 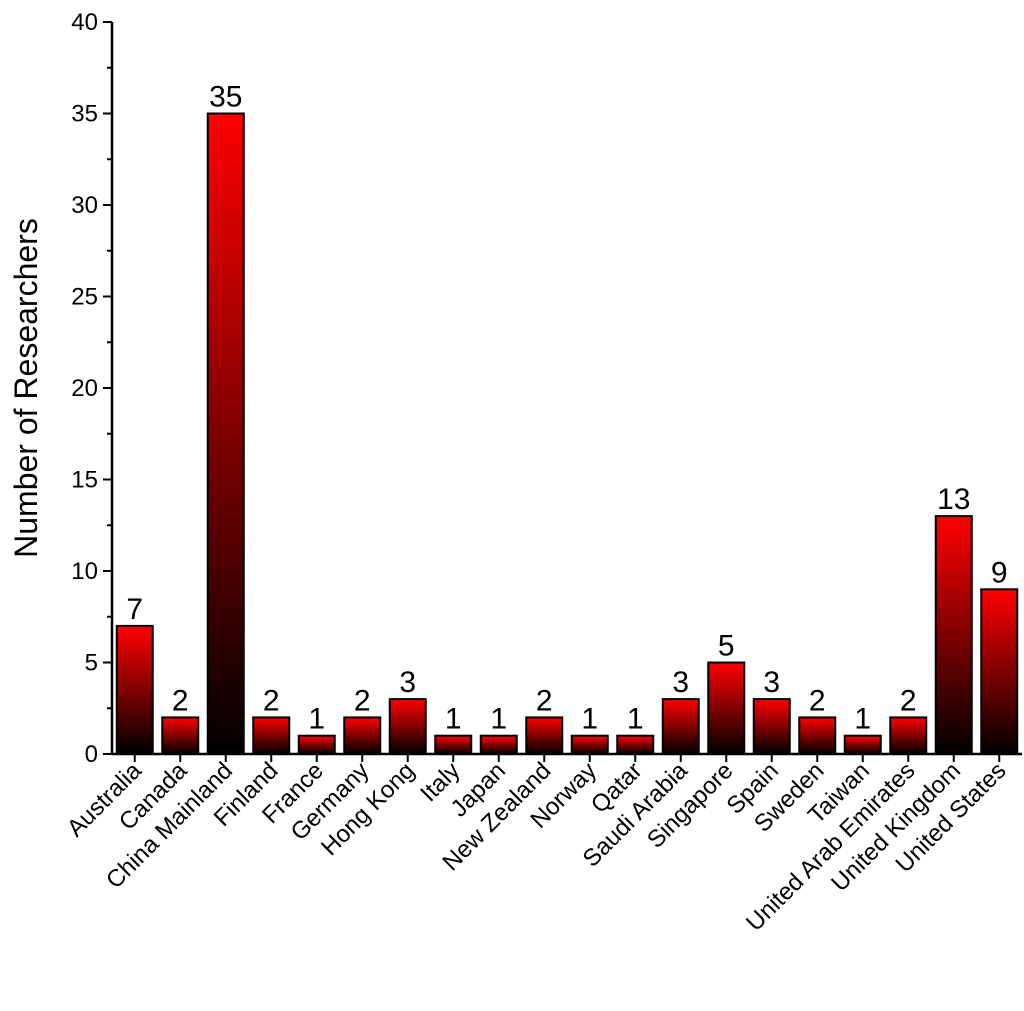 I want to click on data-label: 9, so click(x=999, y=572).